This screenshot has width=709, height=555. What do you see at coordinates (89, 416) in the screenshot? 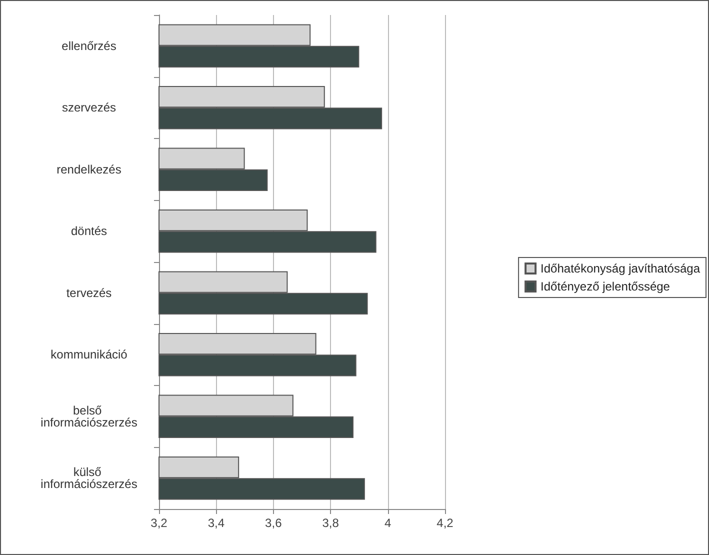
I see `y-tick-label: belső információszerzés` at bounding box center [89, 416].